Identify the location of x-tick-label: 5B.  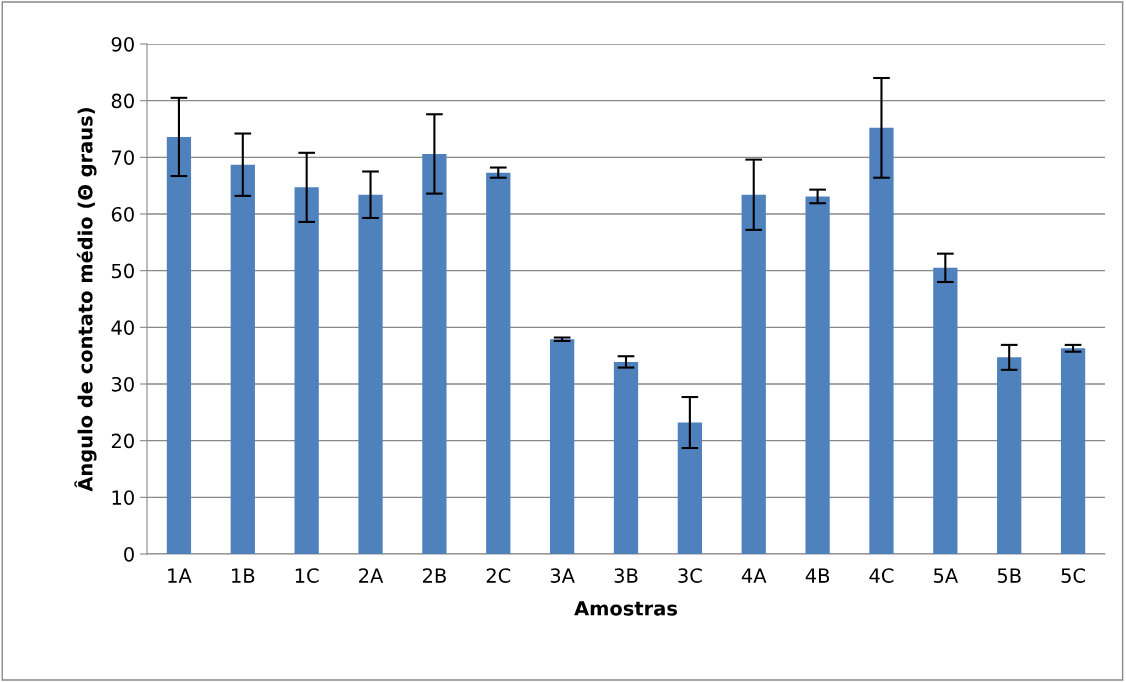
(1009, 575).